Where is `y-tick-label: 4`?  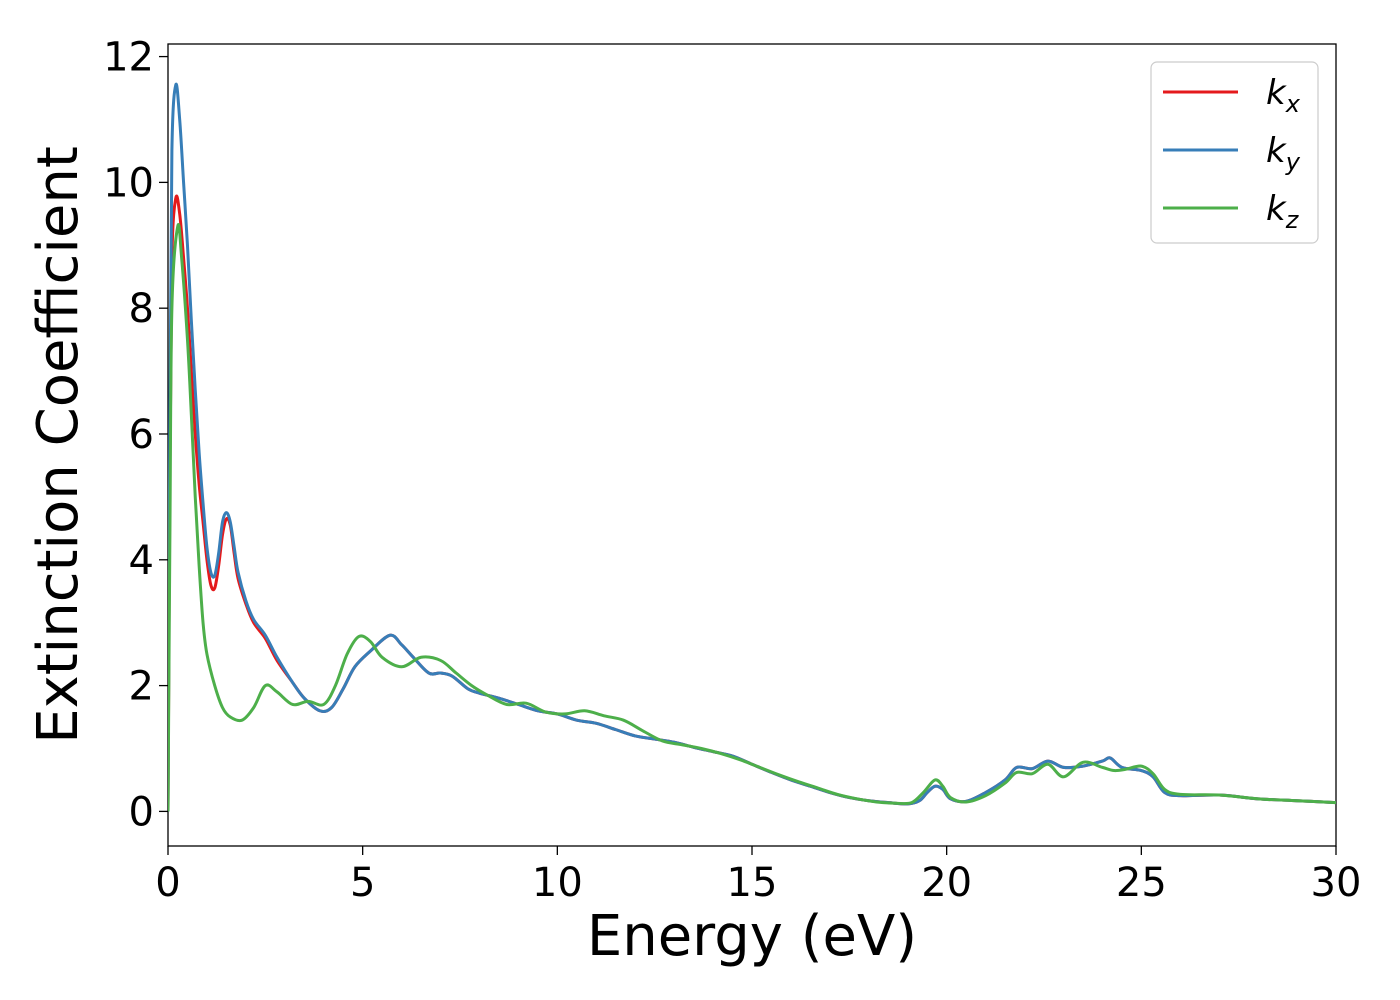 y-tick-label: 4 is located at coordinates (141, 561).